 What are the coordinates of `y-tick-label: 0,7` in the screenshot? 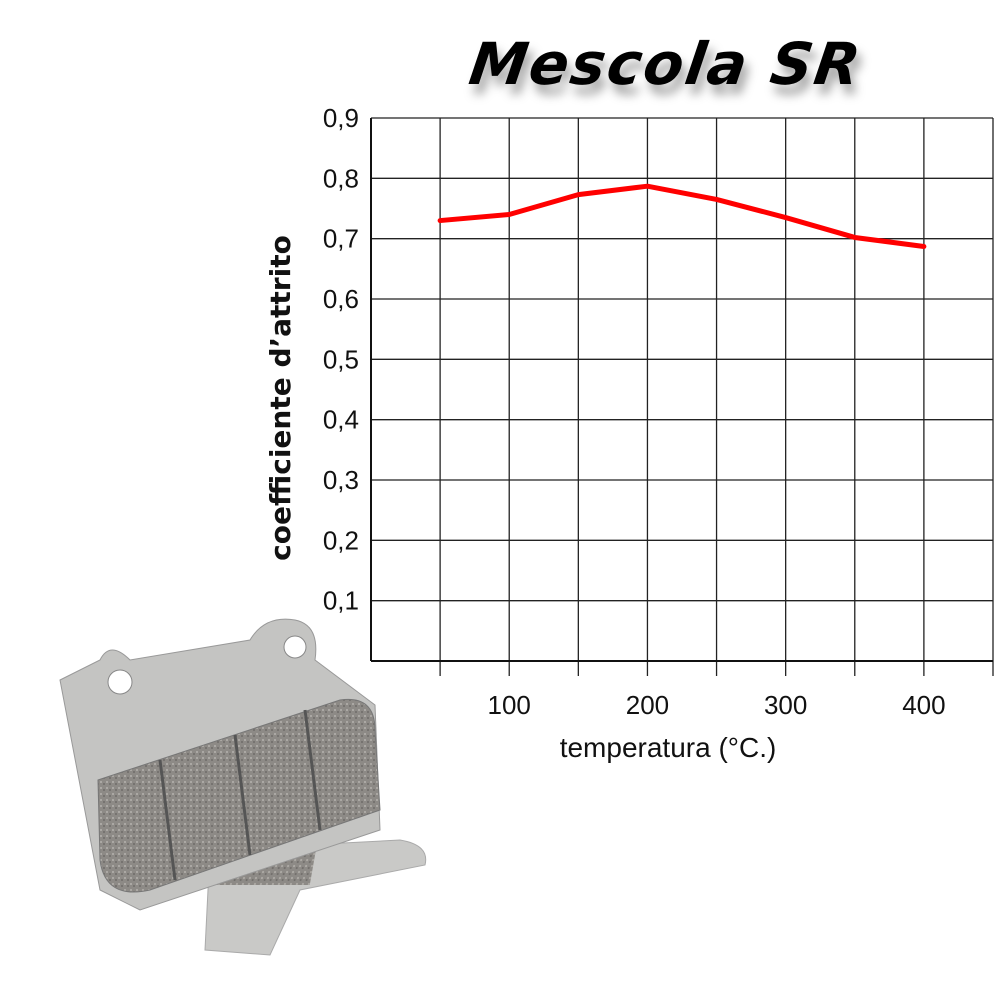 It's located at (341, 239).